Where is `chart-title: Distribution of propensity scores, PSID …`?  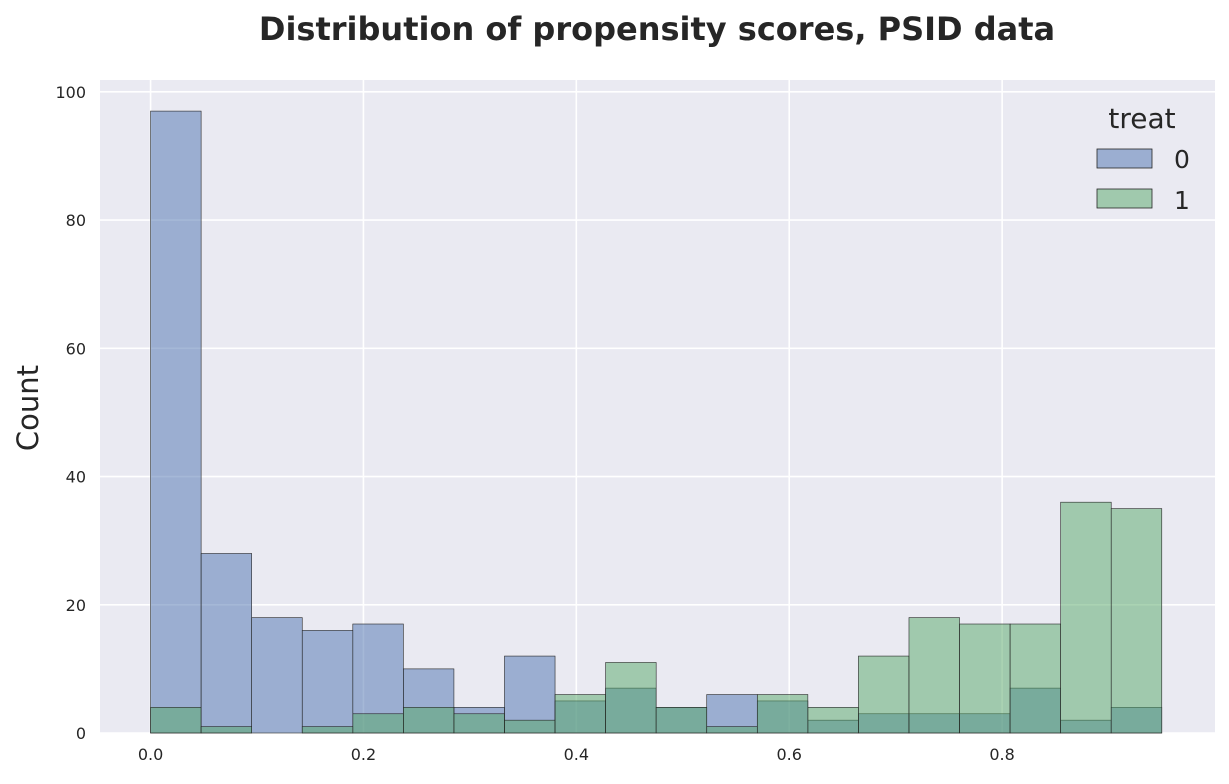 chart-title: Distribution of propensity scores, PSID … is located at coordinates (657, 29).